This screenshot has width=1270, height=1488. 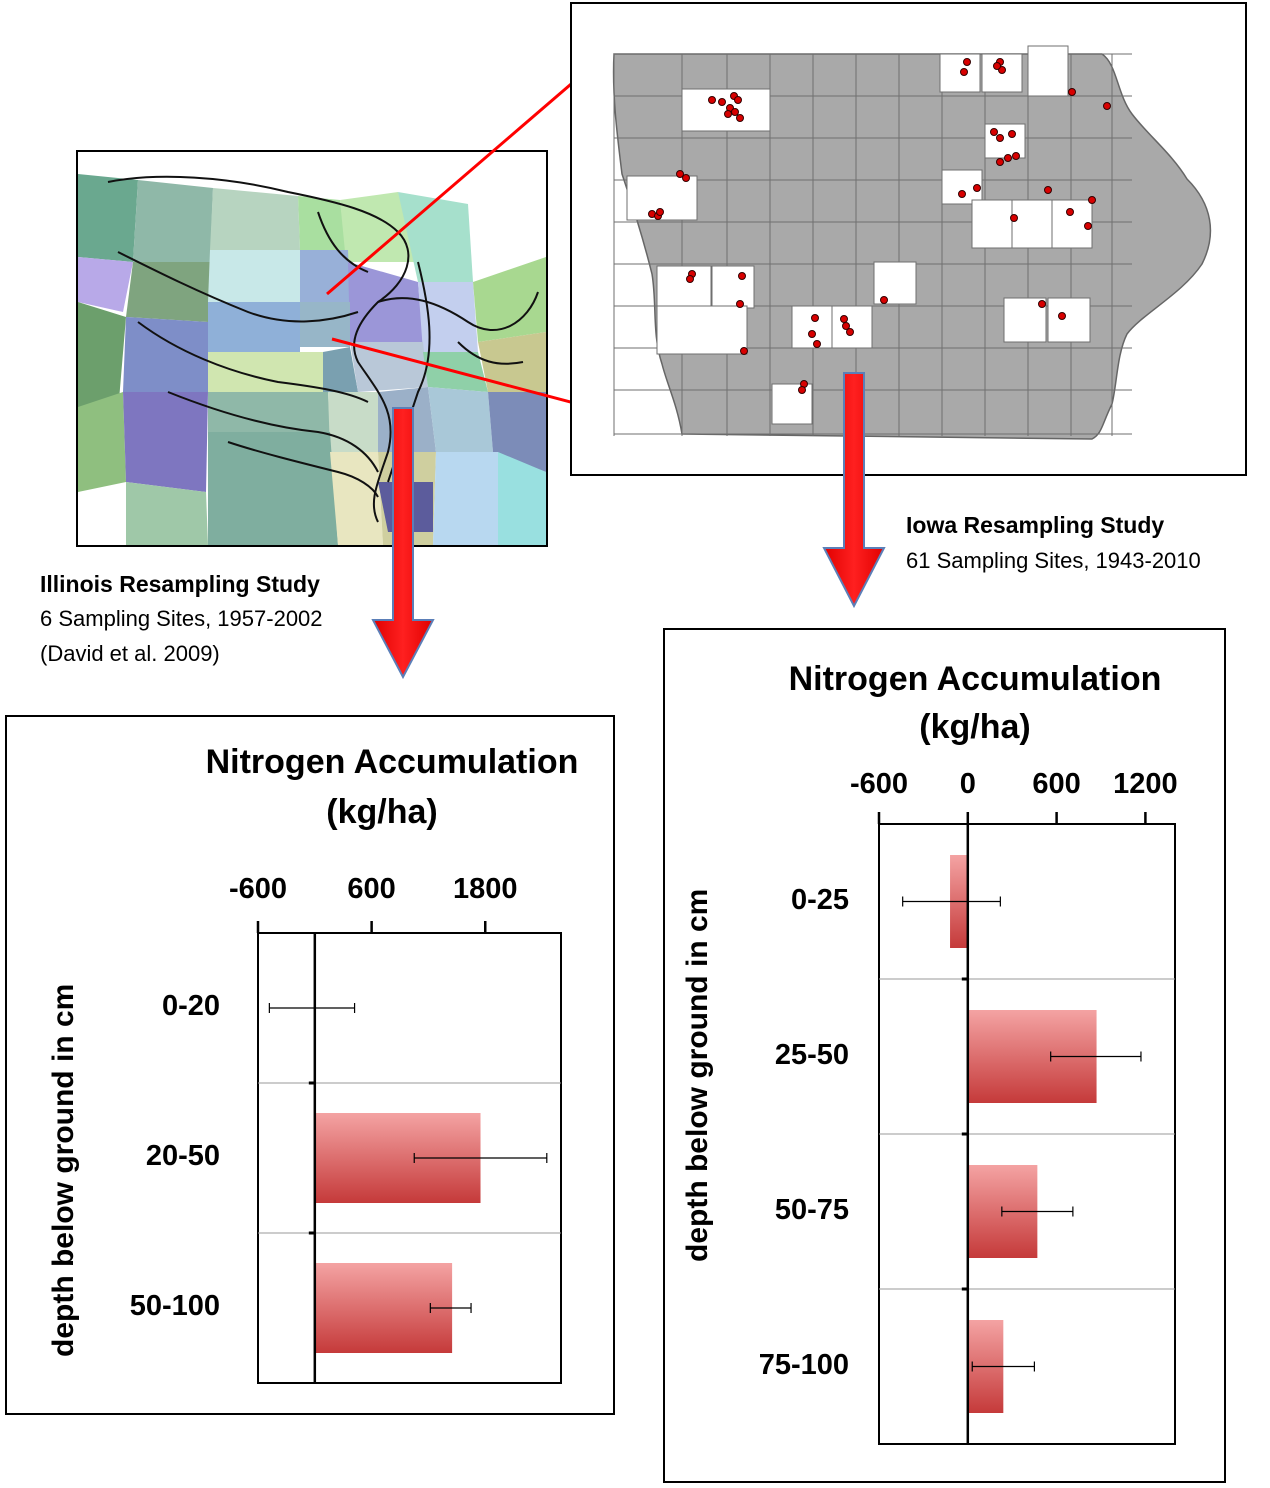 What do you see at coordinates (392, 762) in the screenshot?
I see `illinois-chart-title-line1: Nitrogen Accumulation` at bounding box center [392, 762].